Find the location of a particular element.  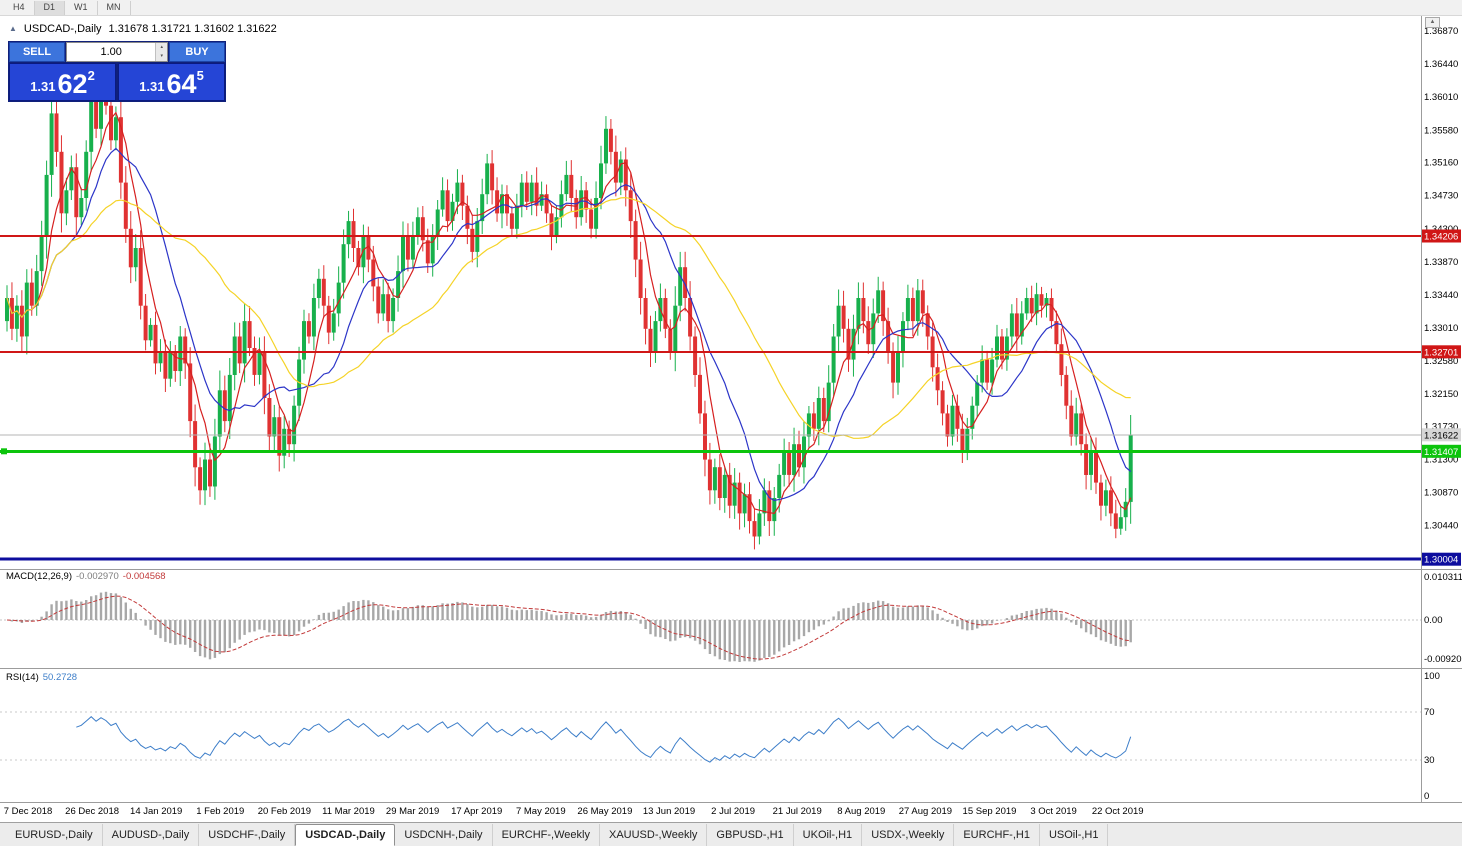

period-toolbar: H4 D1 W1 MN is located at coordinates (731, 8).